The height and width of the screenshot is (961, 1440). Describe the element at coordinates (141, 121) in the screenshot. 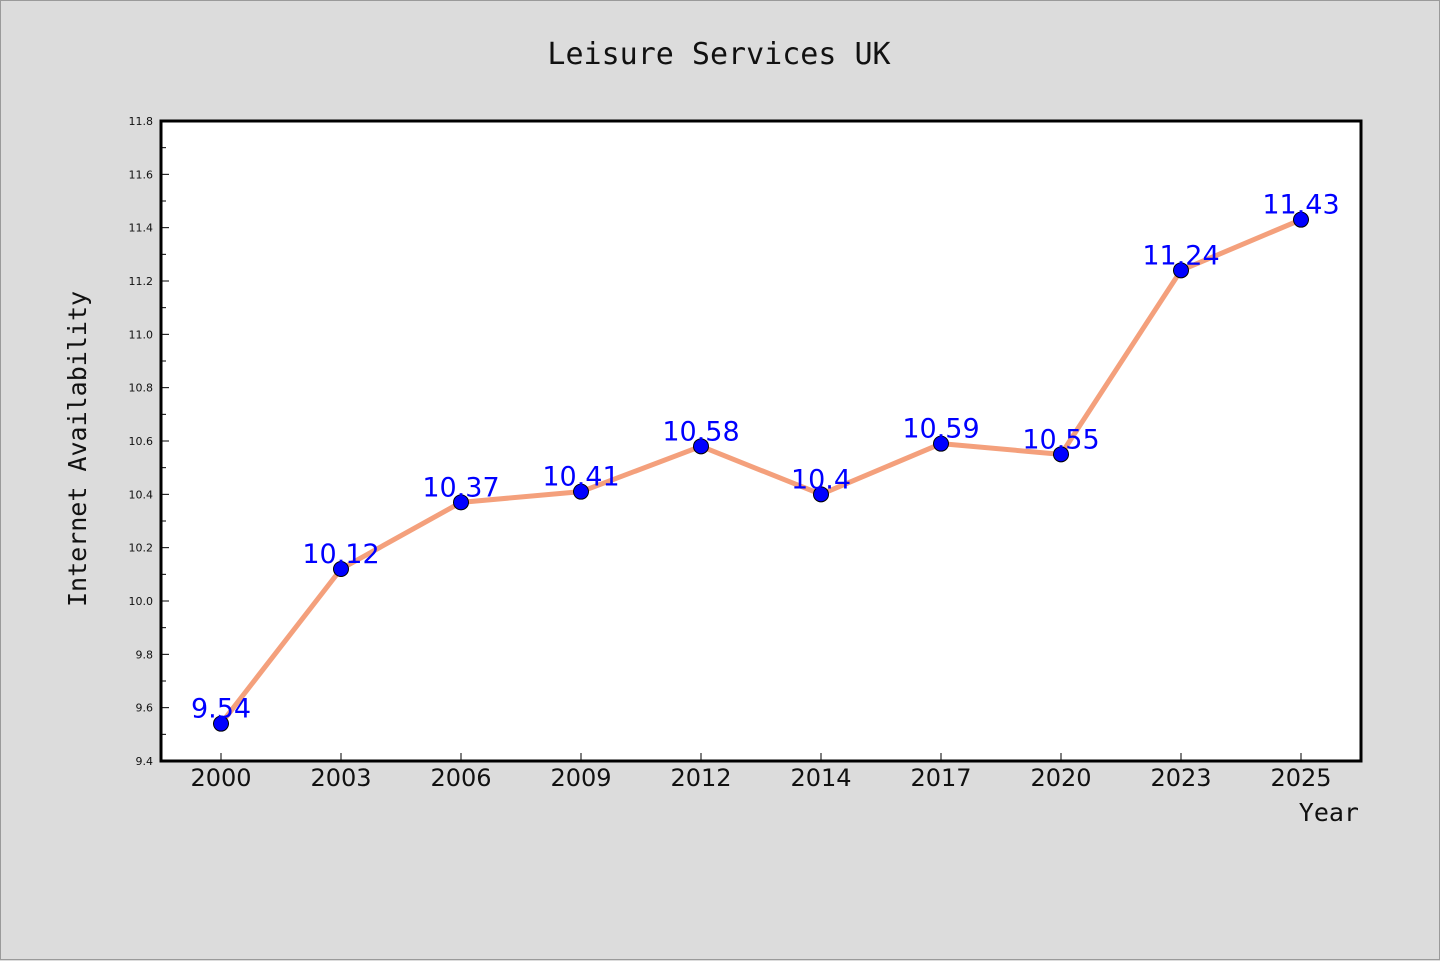

I see `y-tick-label: 11.8` at that location.